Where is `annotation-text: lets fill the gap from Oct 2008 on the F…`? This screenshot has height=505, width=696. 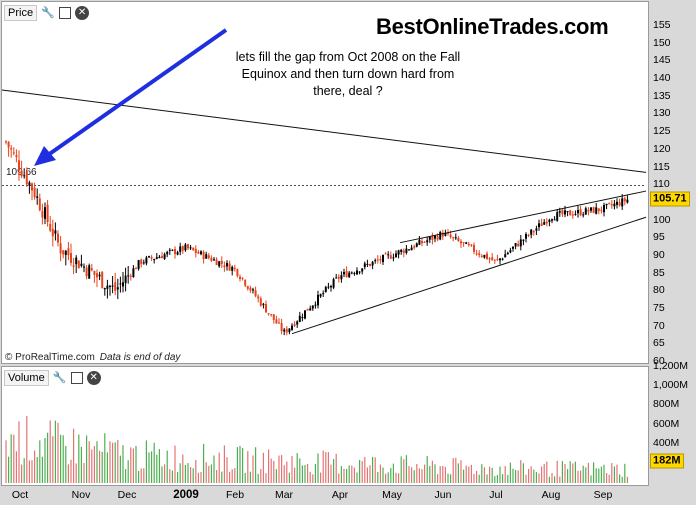 annotation-text: lets fill the gap from Oct 2008 on the F… is located at coordinates (348, 74).